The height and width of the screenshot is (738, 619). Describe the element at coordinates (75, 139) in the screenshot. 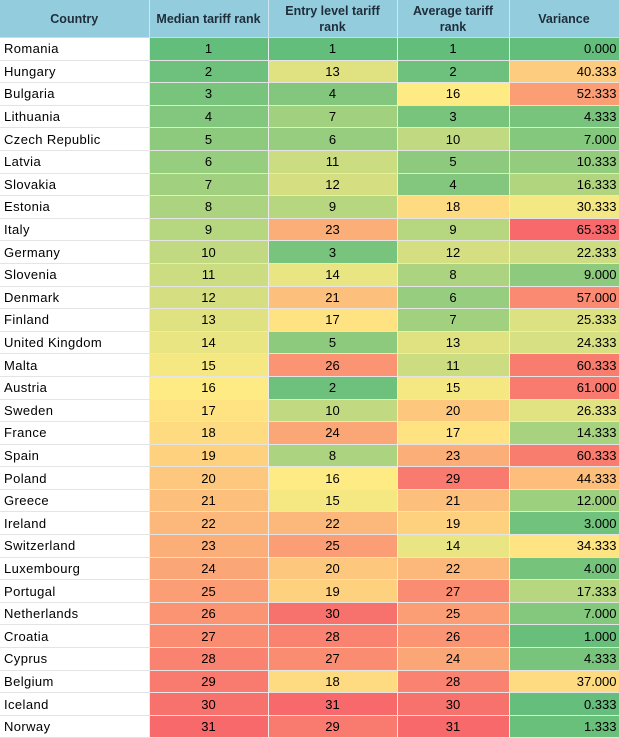

I see `country-cell: Czech Republic` at that location.